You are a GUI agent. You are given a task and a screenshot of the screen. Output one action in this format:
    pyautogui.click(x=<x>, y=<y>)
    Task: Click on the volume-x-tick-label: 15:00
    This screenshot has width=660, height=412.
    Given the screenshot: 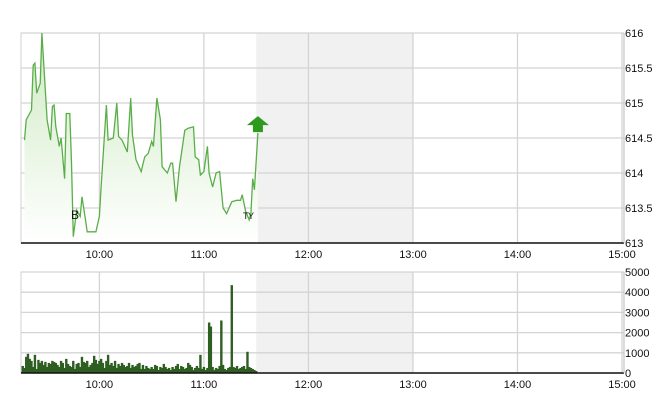 What is the action you would take?
    pyautogui.click(x=622, y=385)
    